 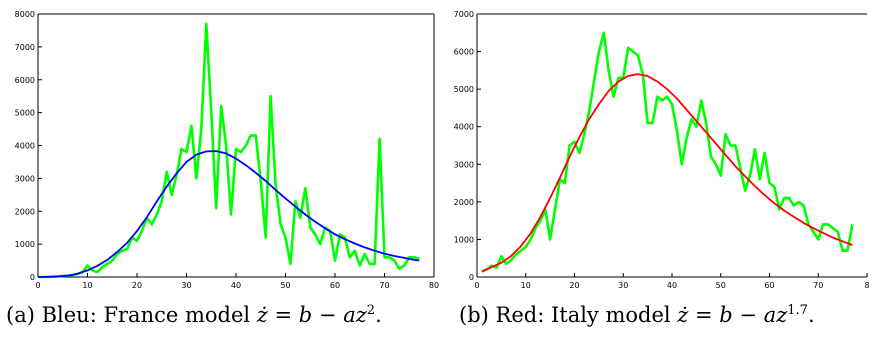 I want to click on caption-text: Bleu: France model, so click(x=149, y=315).